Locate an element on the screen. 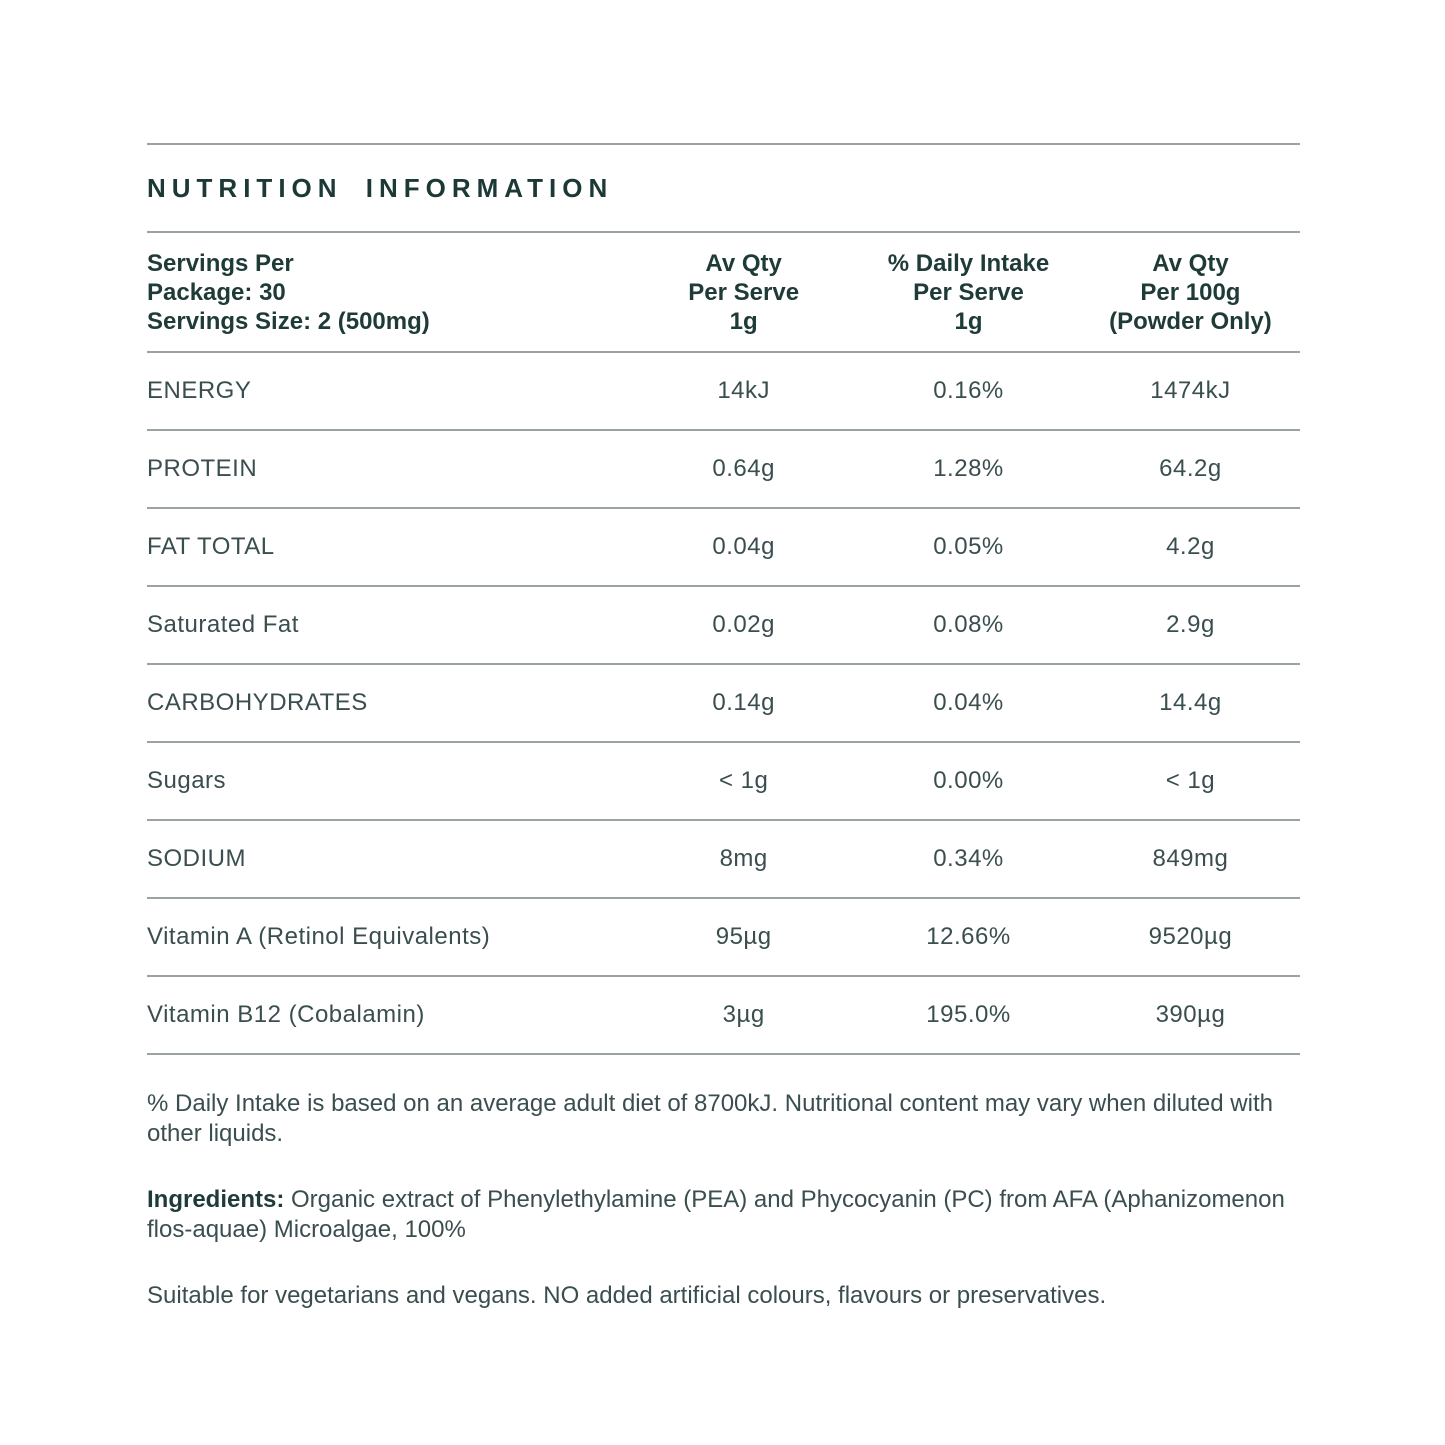  nutrient-label: Vitamin A (Retinol Equivalents) is located at coordinates (319, 936).